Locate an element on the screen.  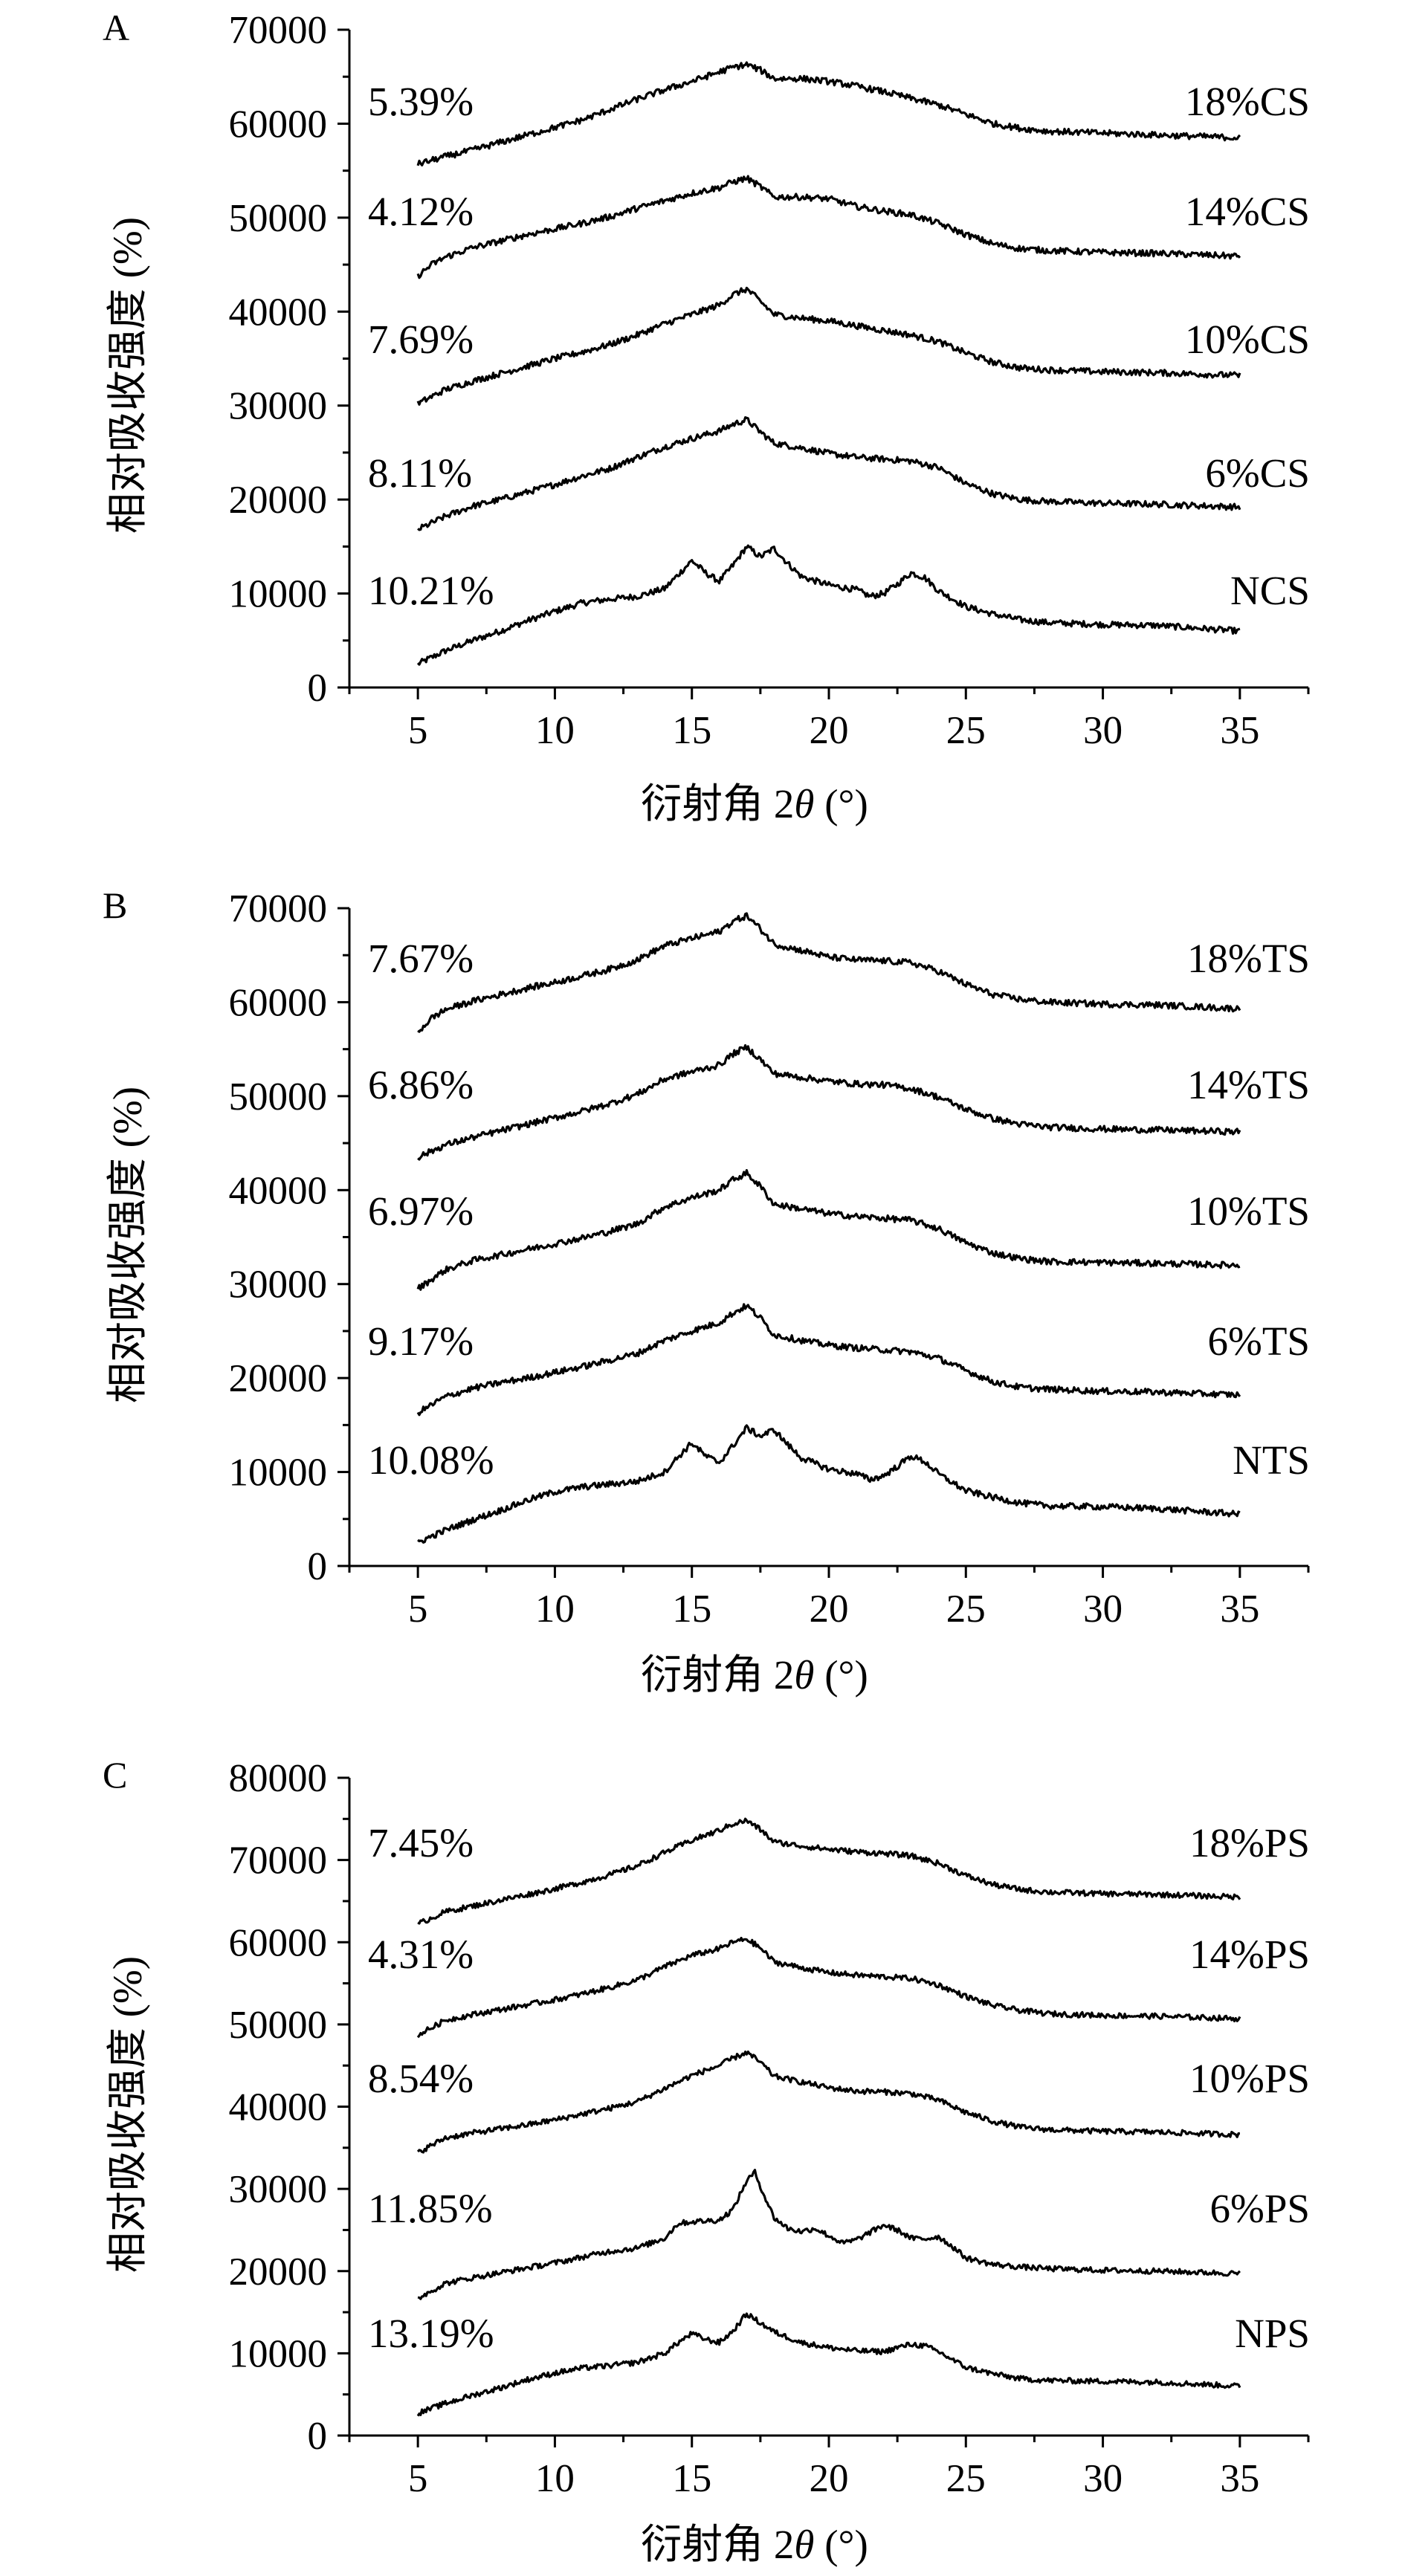
crystallinity-label: 13.19% is located at coordinates (431, 2333).